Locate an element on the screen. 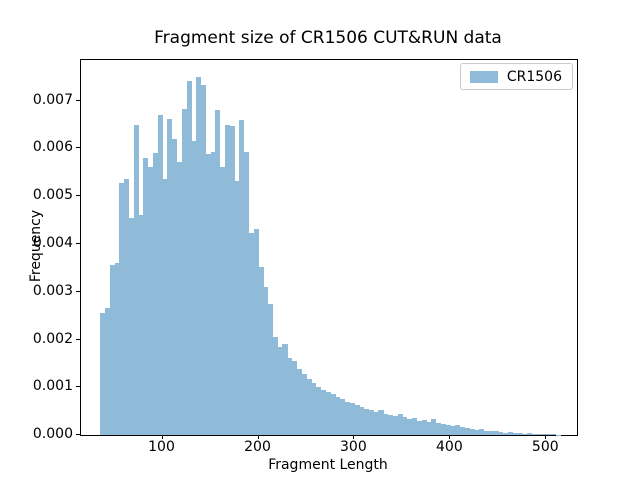  x-tick-label: 500 is located at coordinates (545, 447).